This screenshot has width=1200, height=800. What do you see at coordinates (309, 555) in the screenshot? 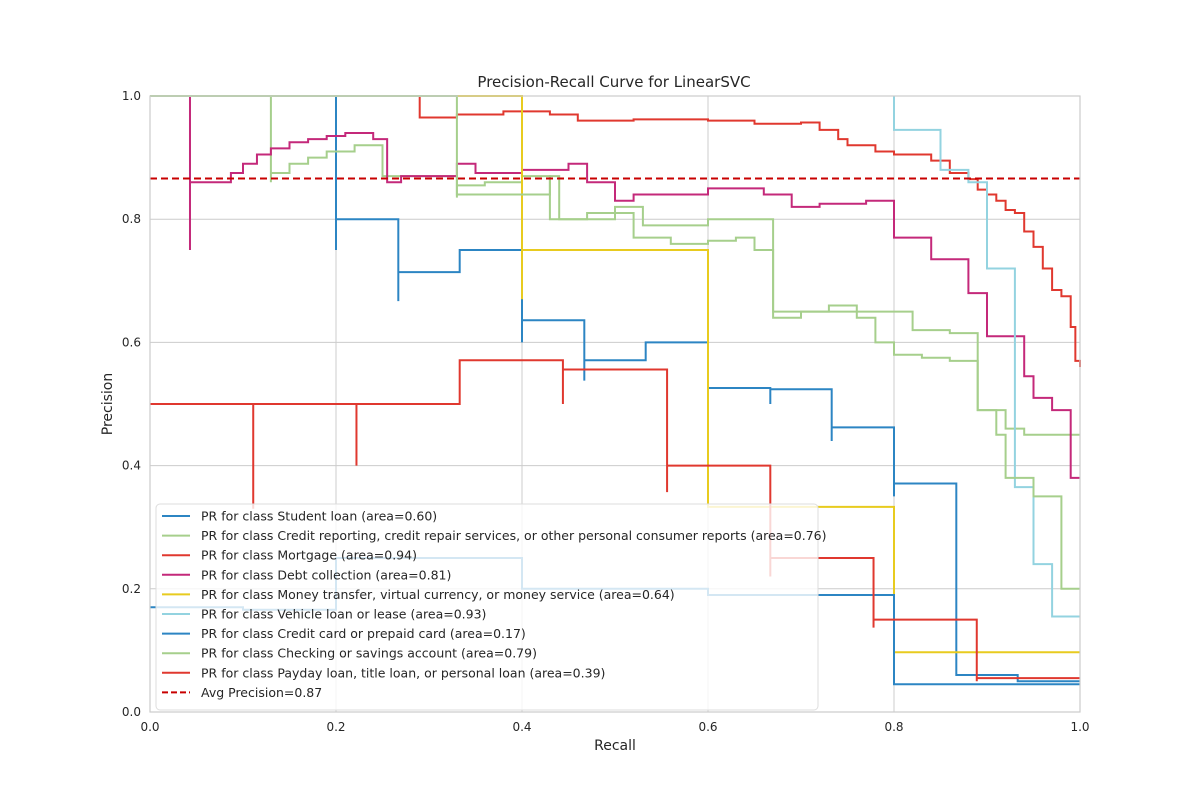
I see `legend-entry-label: PR for class Mortgage (area=0.94)` at bounding box center [309, 555].